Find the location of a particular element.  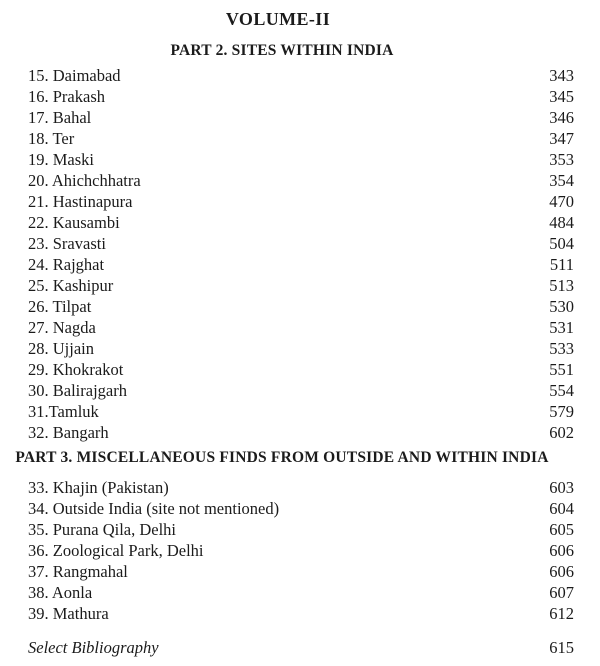

toc-entry-row: 21. Hastinapura 470 is located at coordinates (300, 201).